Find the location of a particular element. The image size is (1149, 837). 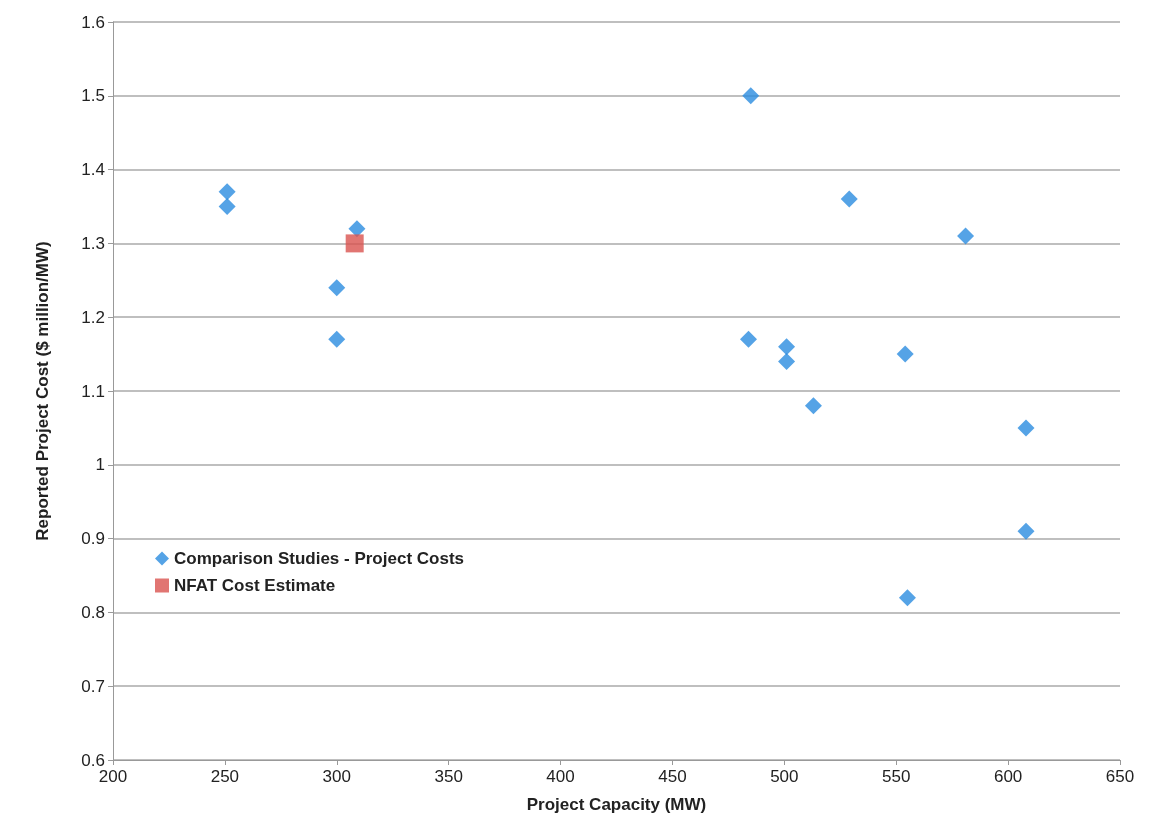

y-tick-label: 1.6 is located at coordinates (93, 22).